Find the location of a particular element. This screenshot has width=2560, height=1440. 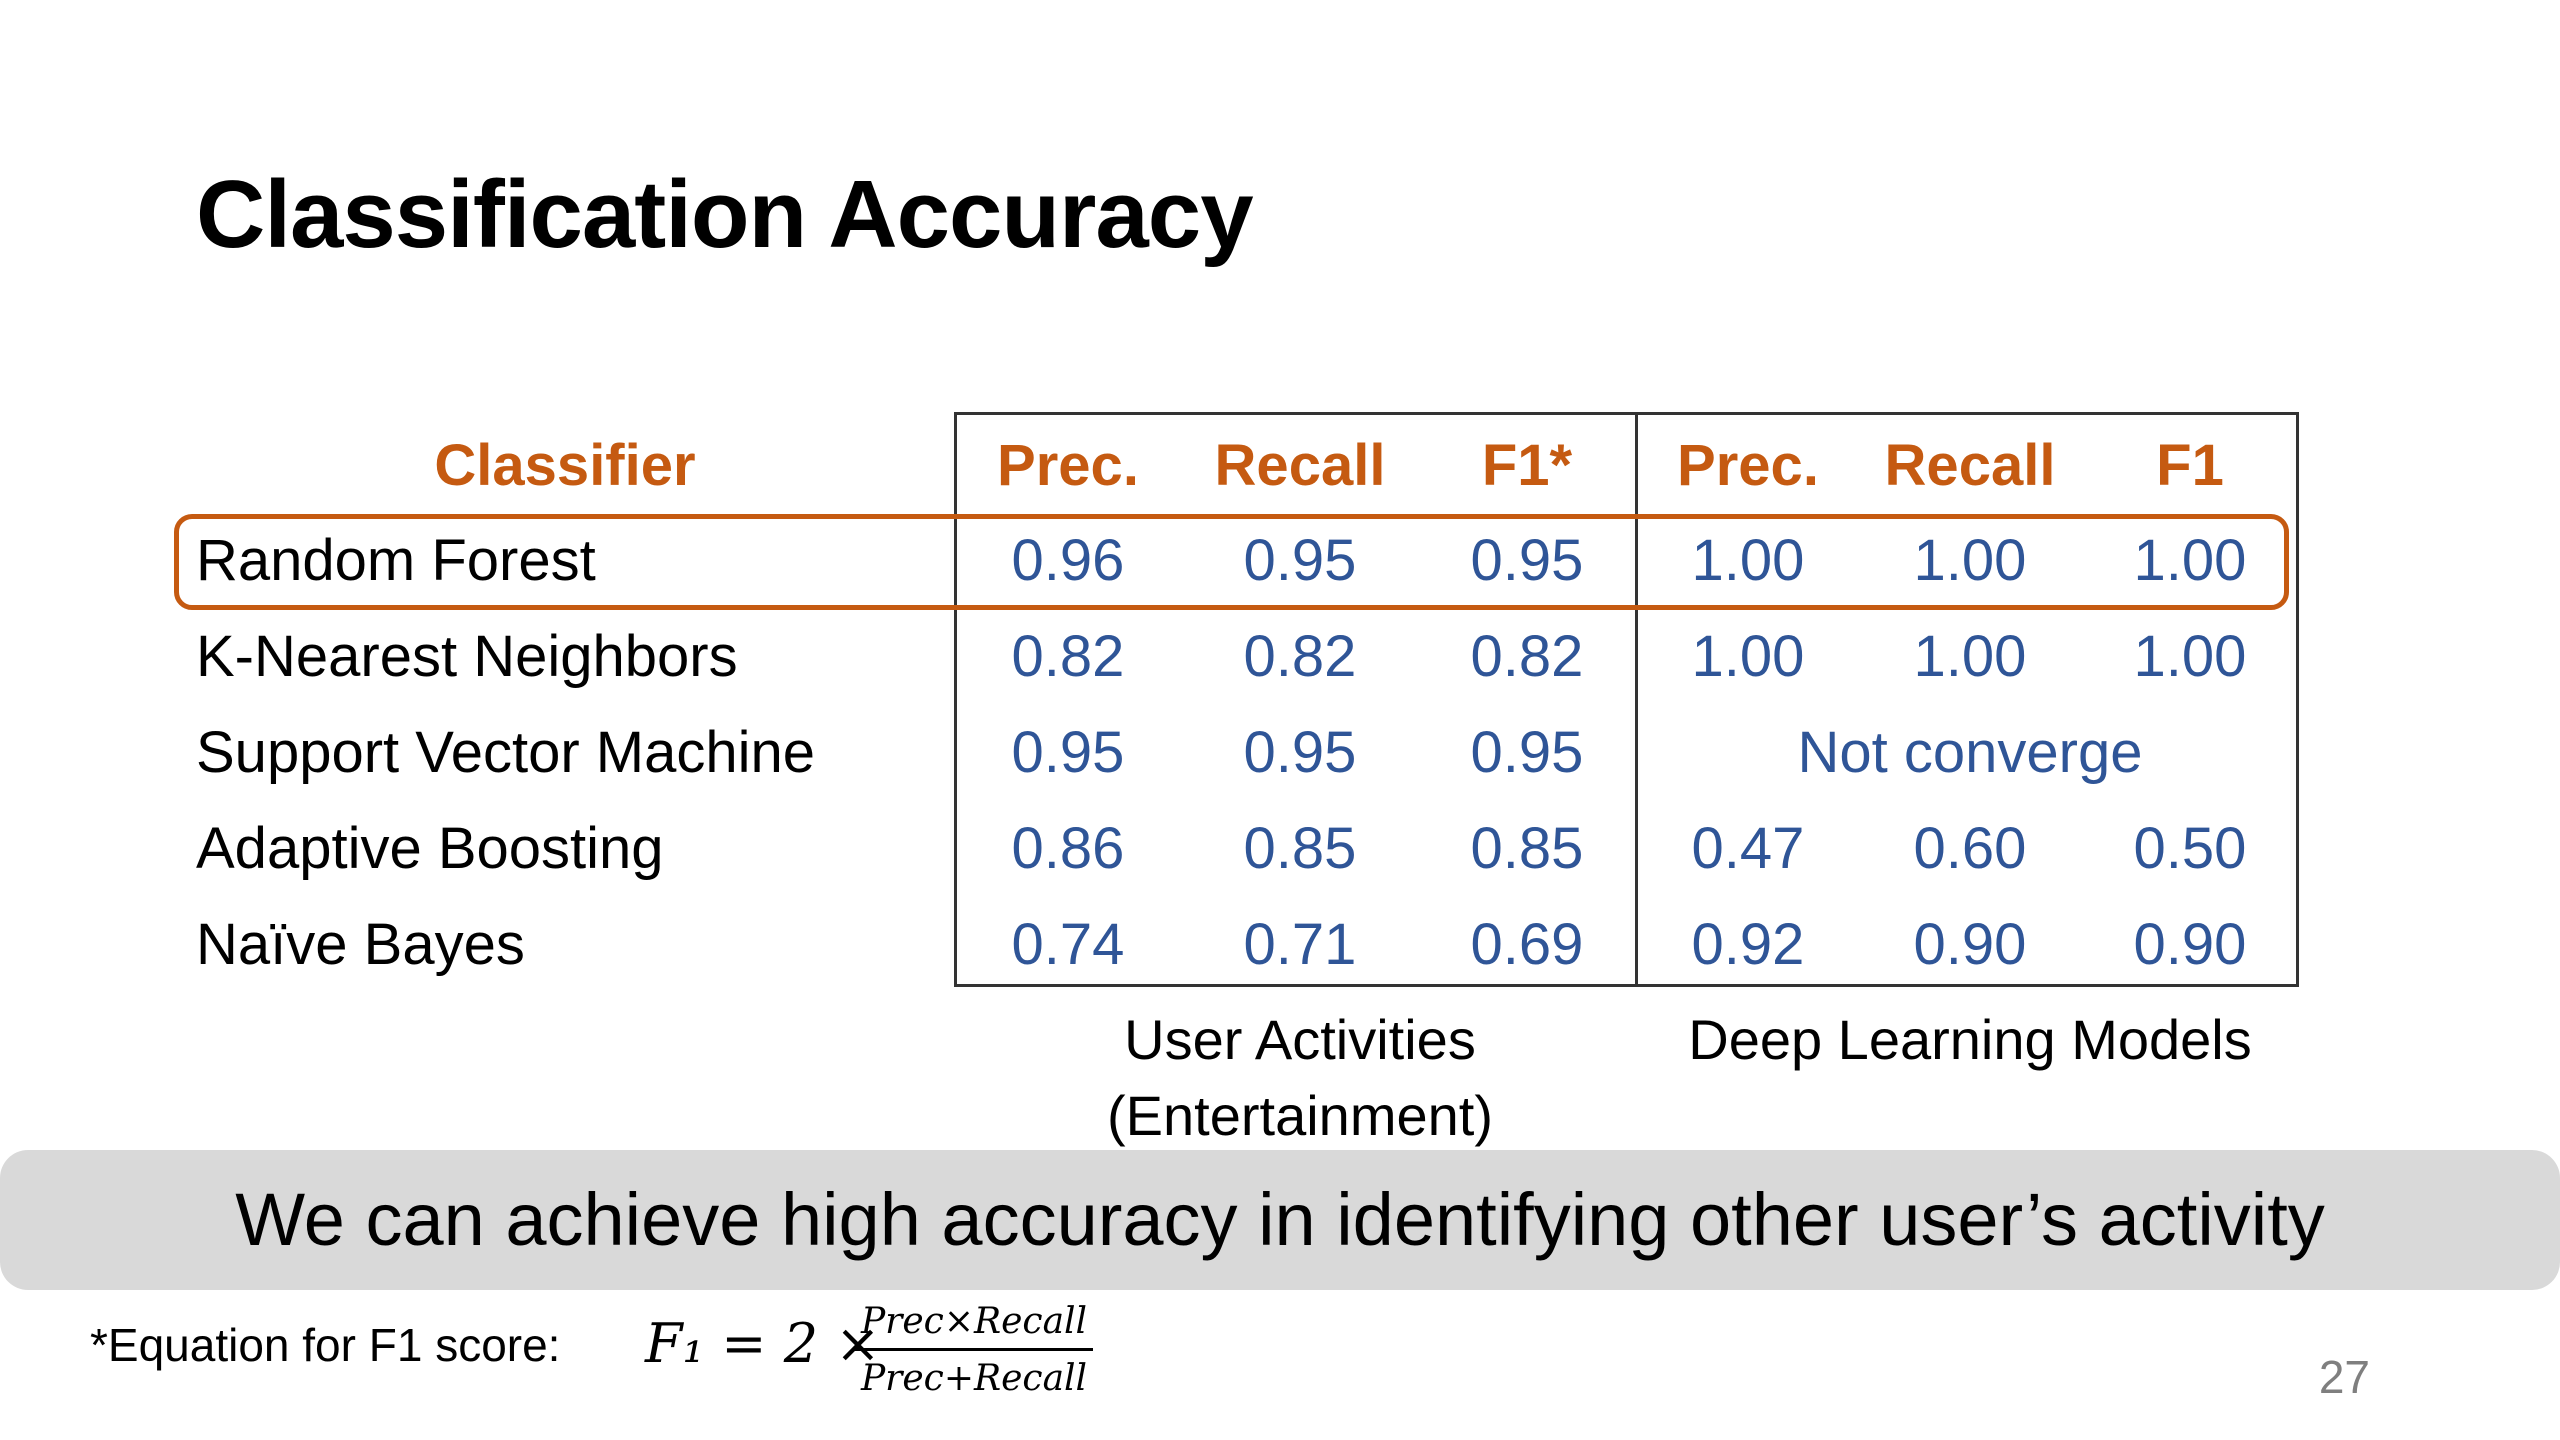

ua-recall-header: Recall is located at coordinates (1300, 465).